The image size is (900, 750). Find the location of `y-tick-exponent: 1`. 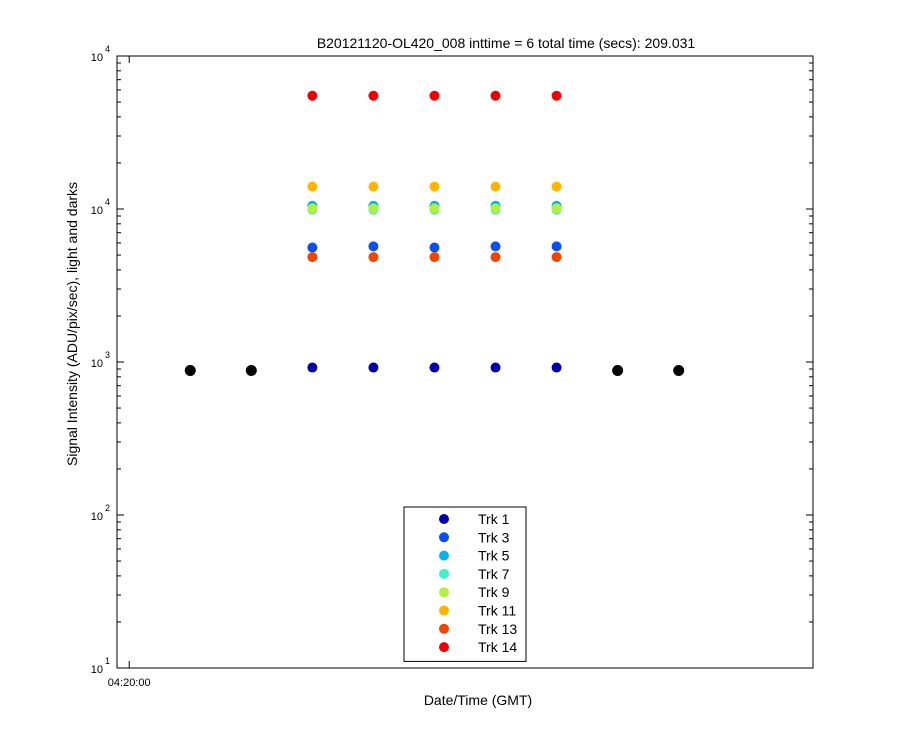

y-tick-exponent: 1 is located at coordinates (107, 661).